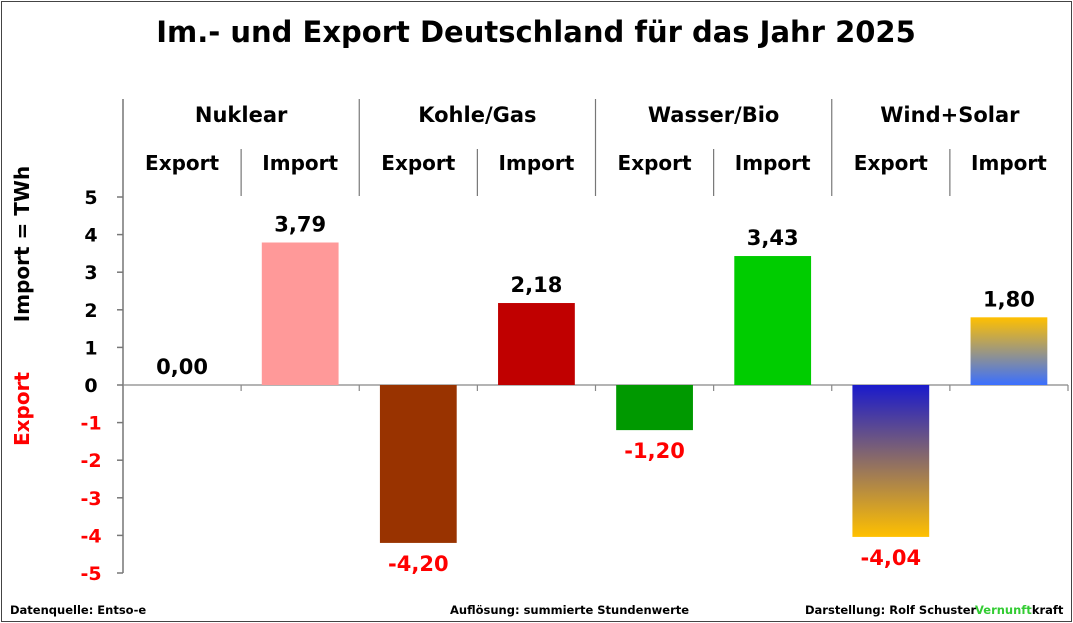  I want to click on data-label: 1,80, so click(1009, 299).